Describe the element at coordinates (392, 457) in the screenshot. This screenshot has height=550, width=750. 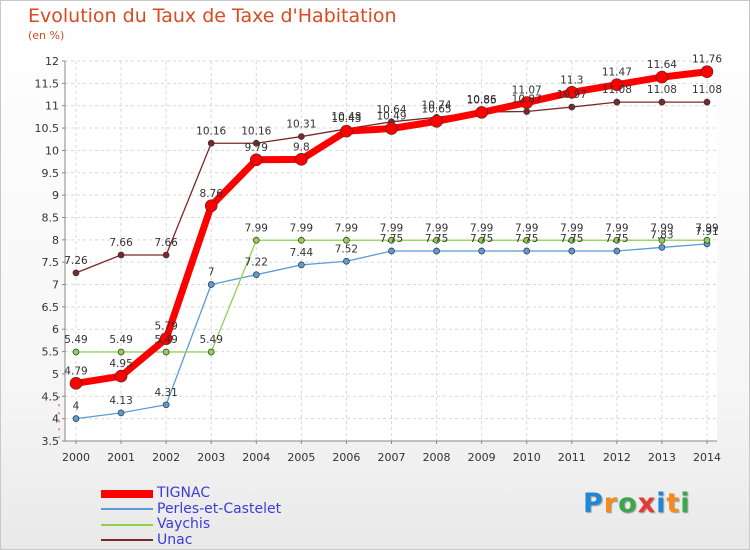
I see `x-tick-label: 2007` at that location.